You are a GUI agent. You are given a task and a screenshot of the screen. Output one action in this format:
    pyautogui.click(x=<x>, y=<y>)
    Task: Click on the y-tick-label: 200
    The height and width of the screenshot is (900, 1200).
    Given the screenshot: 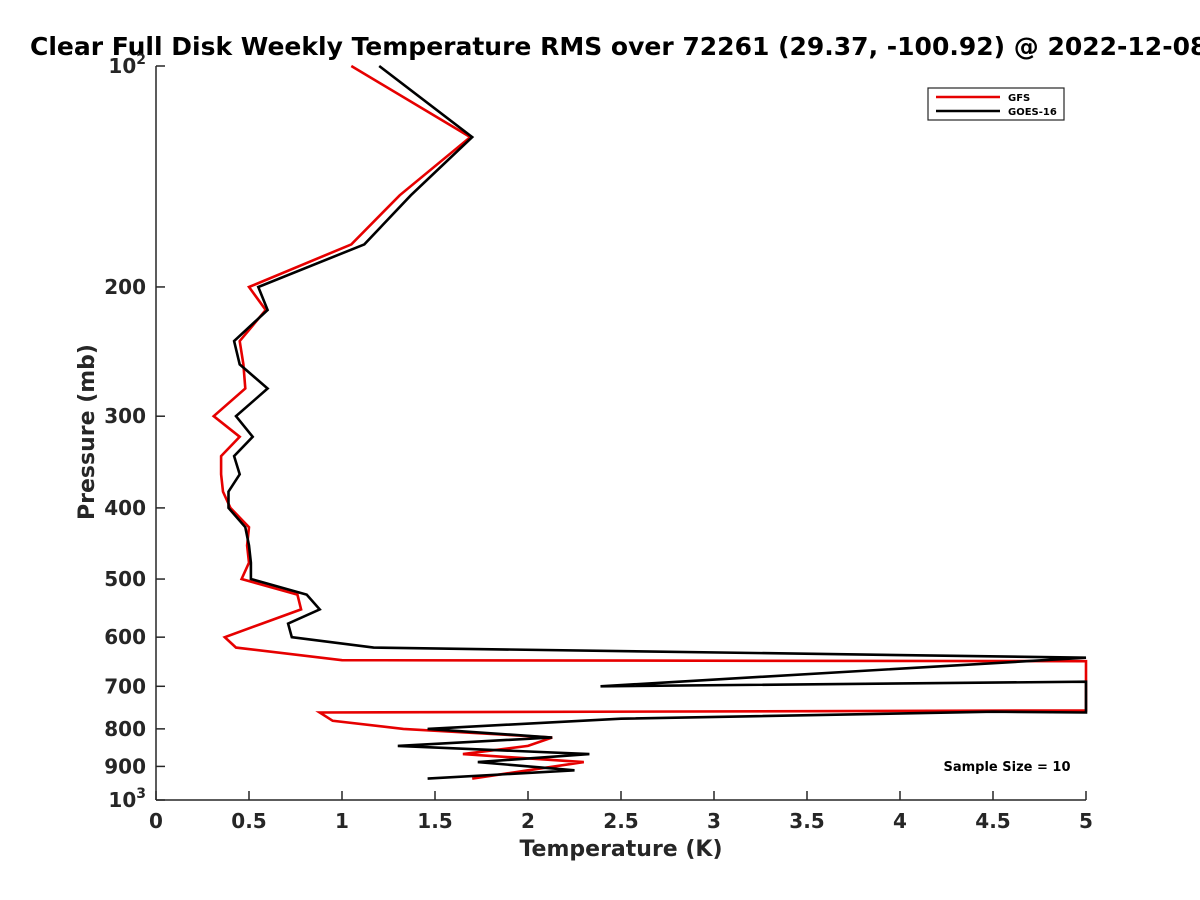 What is the action you would take?
    pyautogui.click(x=125, y=287)
    